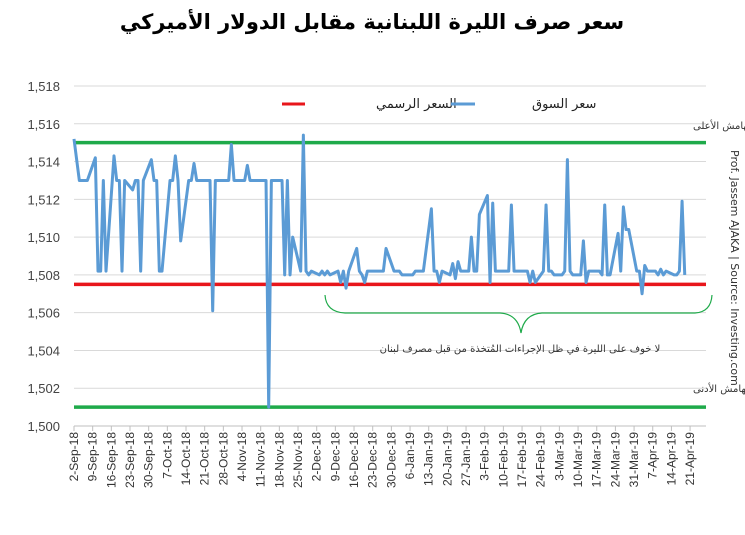 This screenshot has height=535, width=745. Describe the element at coordinates (43, 313) in the screenshot. I see `y-tick-label: 1,506` at that location.